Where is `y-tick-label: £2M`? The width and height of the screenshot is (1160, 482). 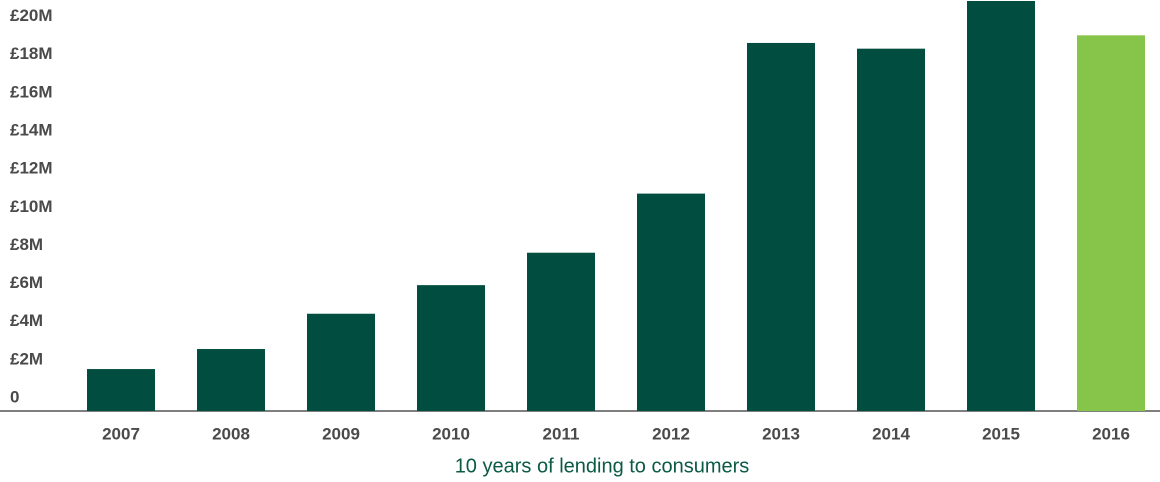
y-tick-label: £2M is located at coordinates (26, 358).